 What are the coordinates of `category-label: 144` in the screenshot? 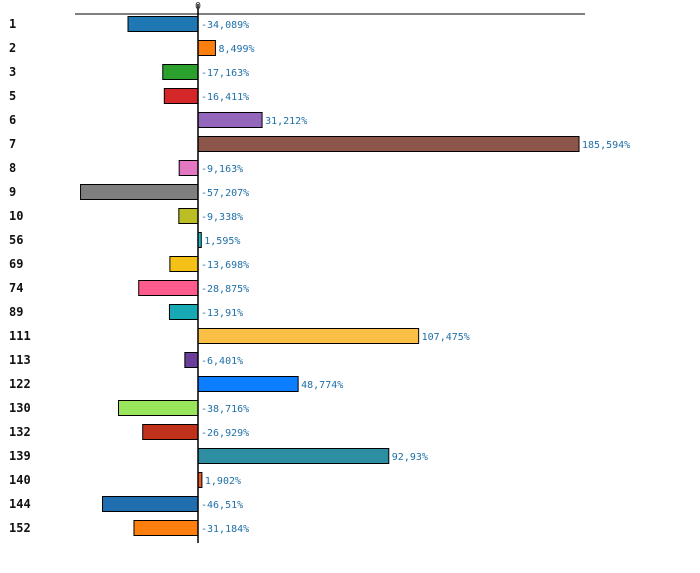 It's located at (20, 504).